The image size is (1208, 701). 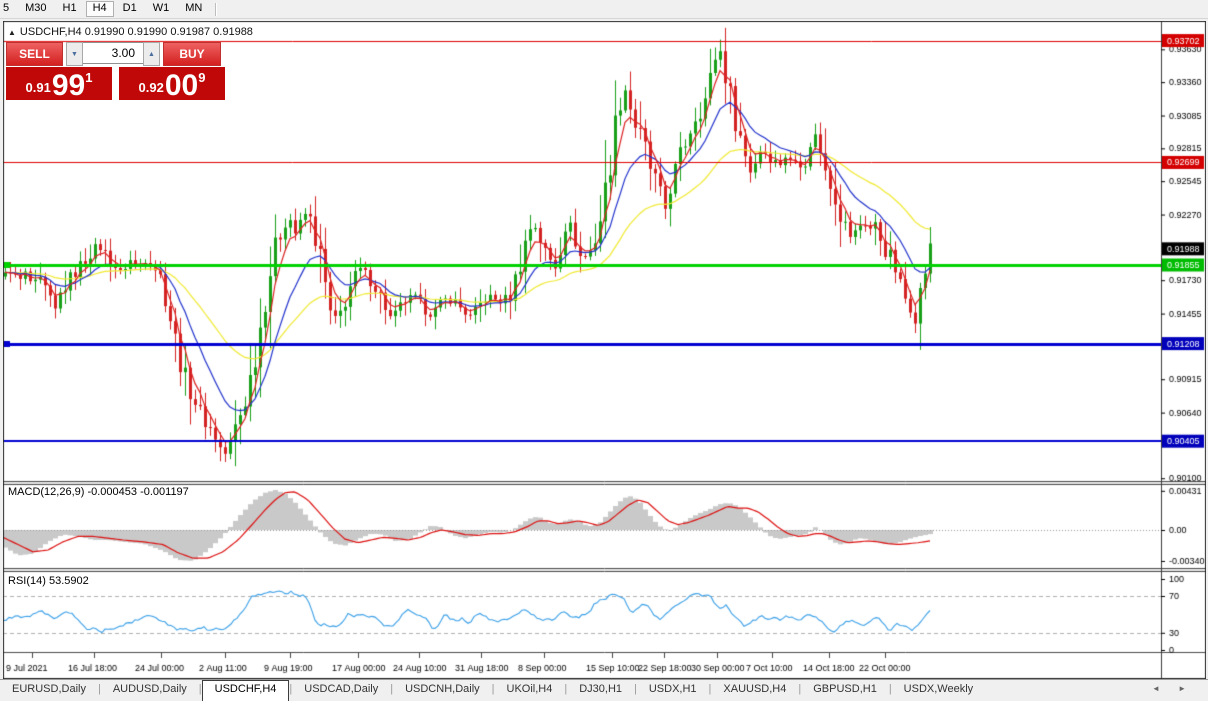 I want to click on rsi-label: RSI(14) 53.5902, so click(x=48, y=581).